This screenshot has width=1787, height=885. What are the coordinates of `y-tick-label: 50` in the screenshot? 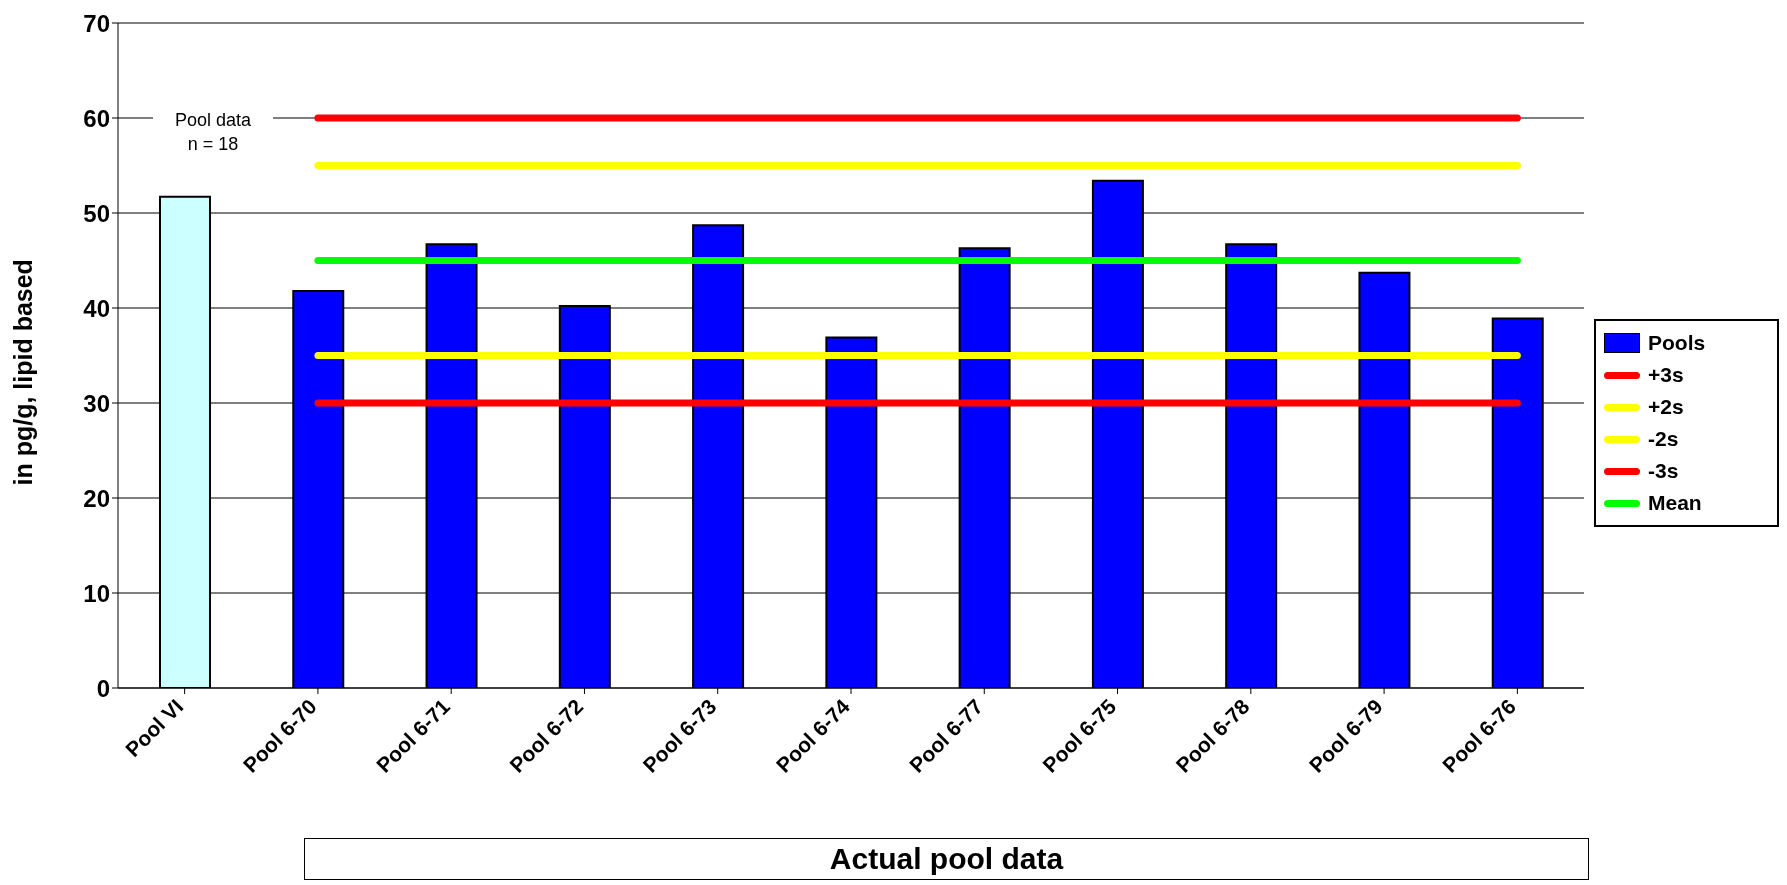 It's located at (96, 213).